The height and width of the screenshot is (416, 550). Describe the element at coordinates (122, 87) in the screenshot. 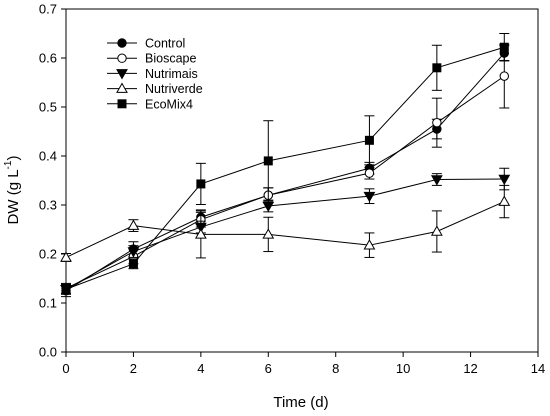

I see `legend-marker-nutriverde` at that location.